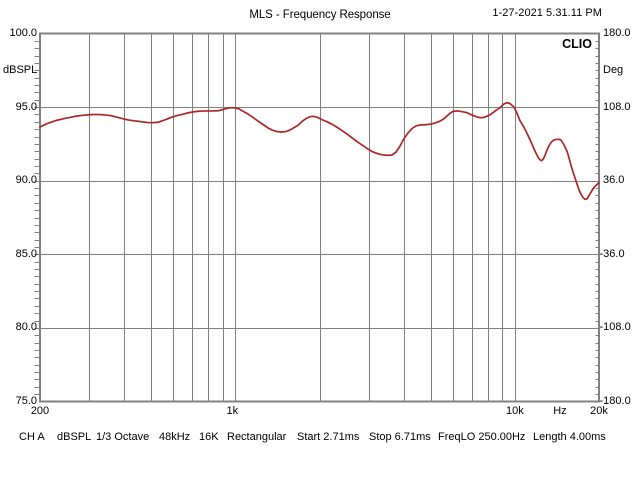 Image resolution: width=640 pixels, height=480 pixels. What do you see at coordinates (23, 33) in the screenshot?
I see `y-axis-left-label: 100.0` at bounding box center [23, 33].